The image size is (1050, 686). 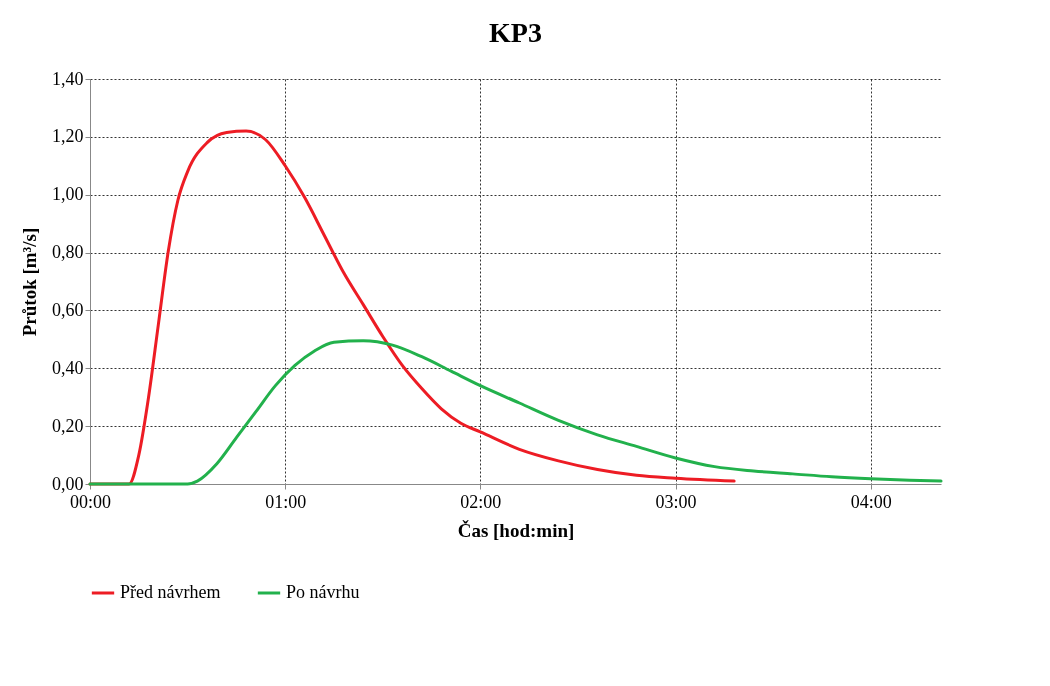 I want to click on y-tick-label: 0,80, so click(x=68, y=252).